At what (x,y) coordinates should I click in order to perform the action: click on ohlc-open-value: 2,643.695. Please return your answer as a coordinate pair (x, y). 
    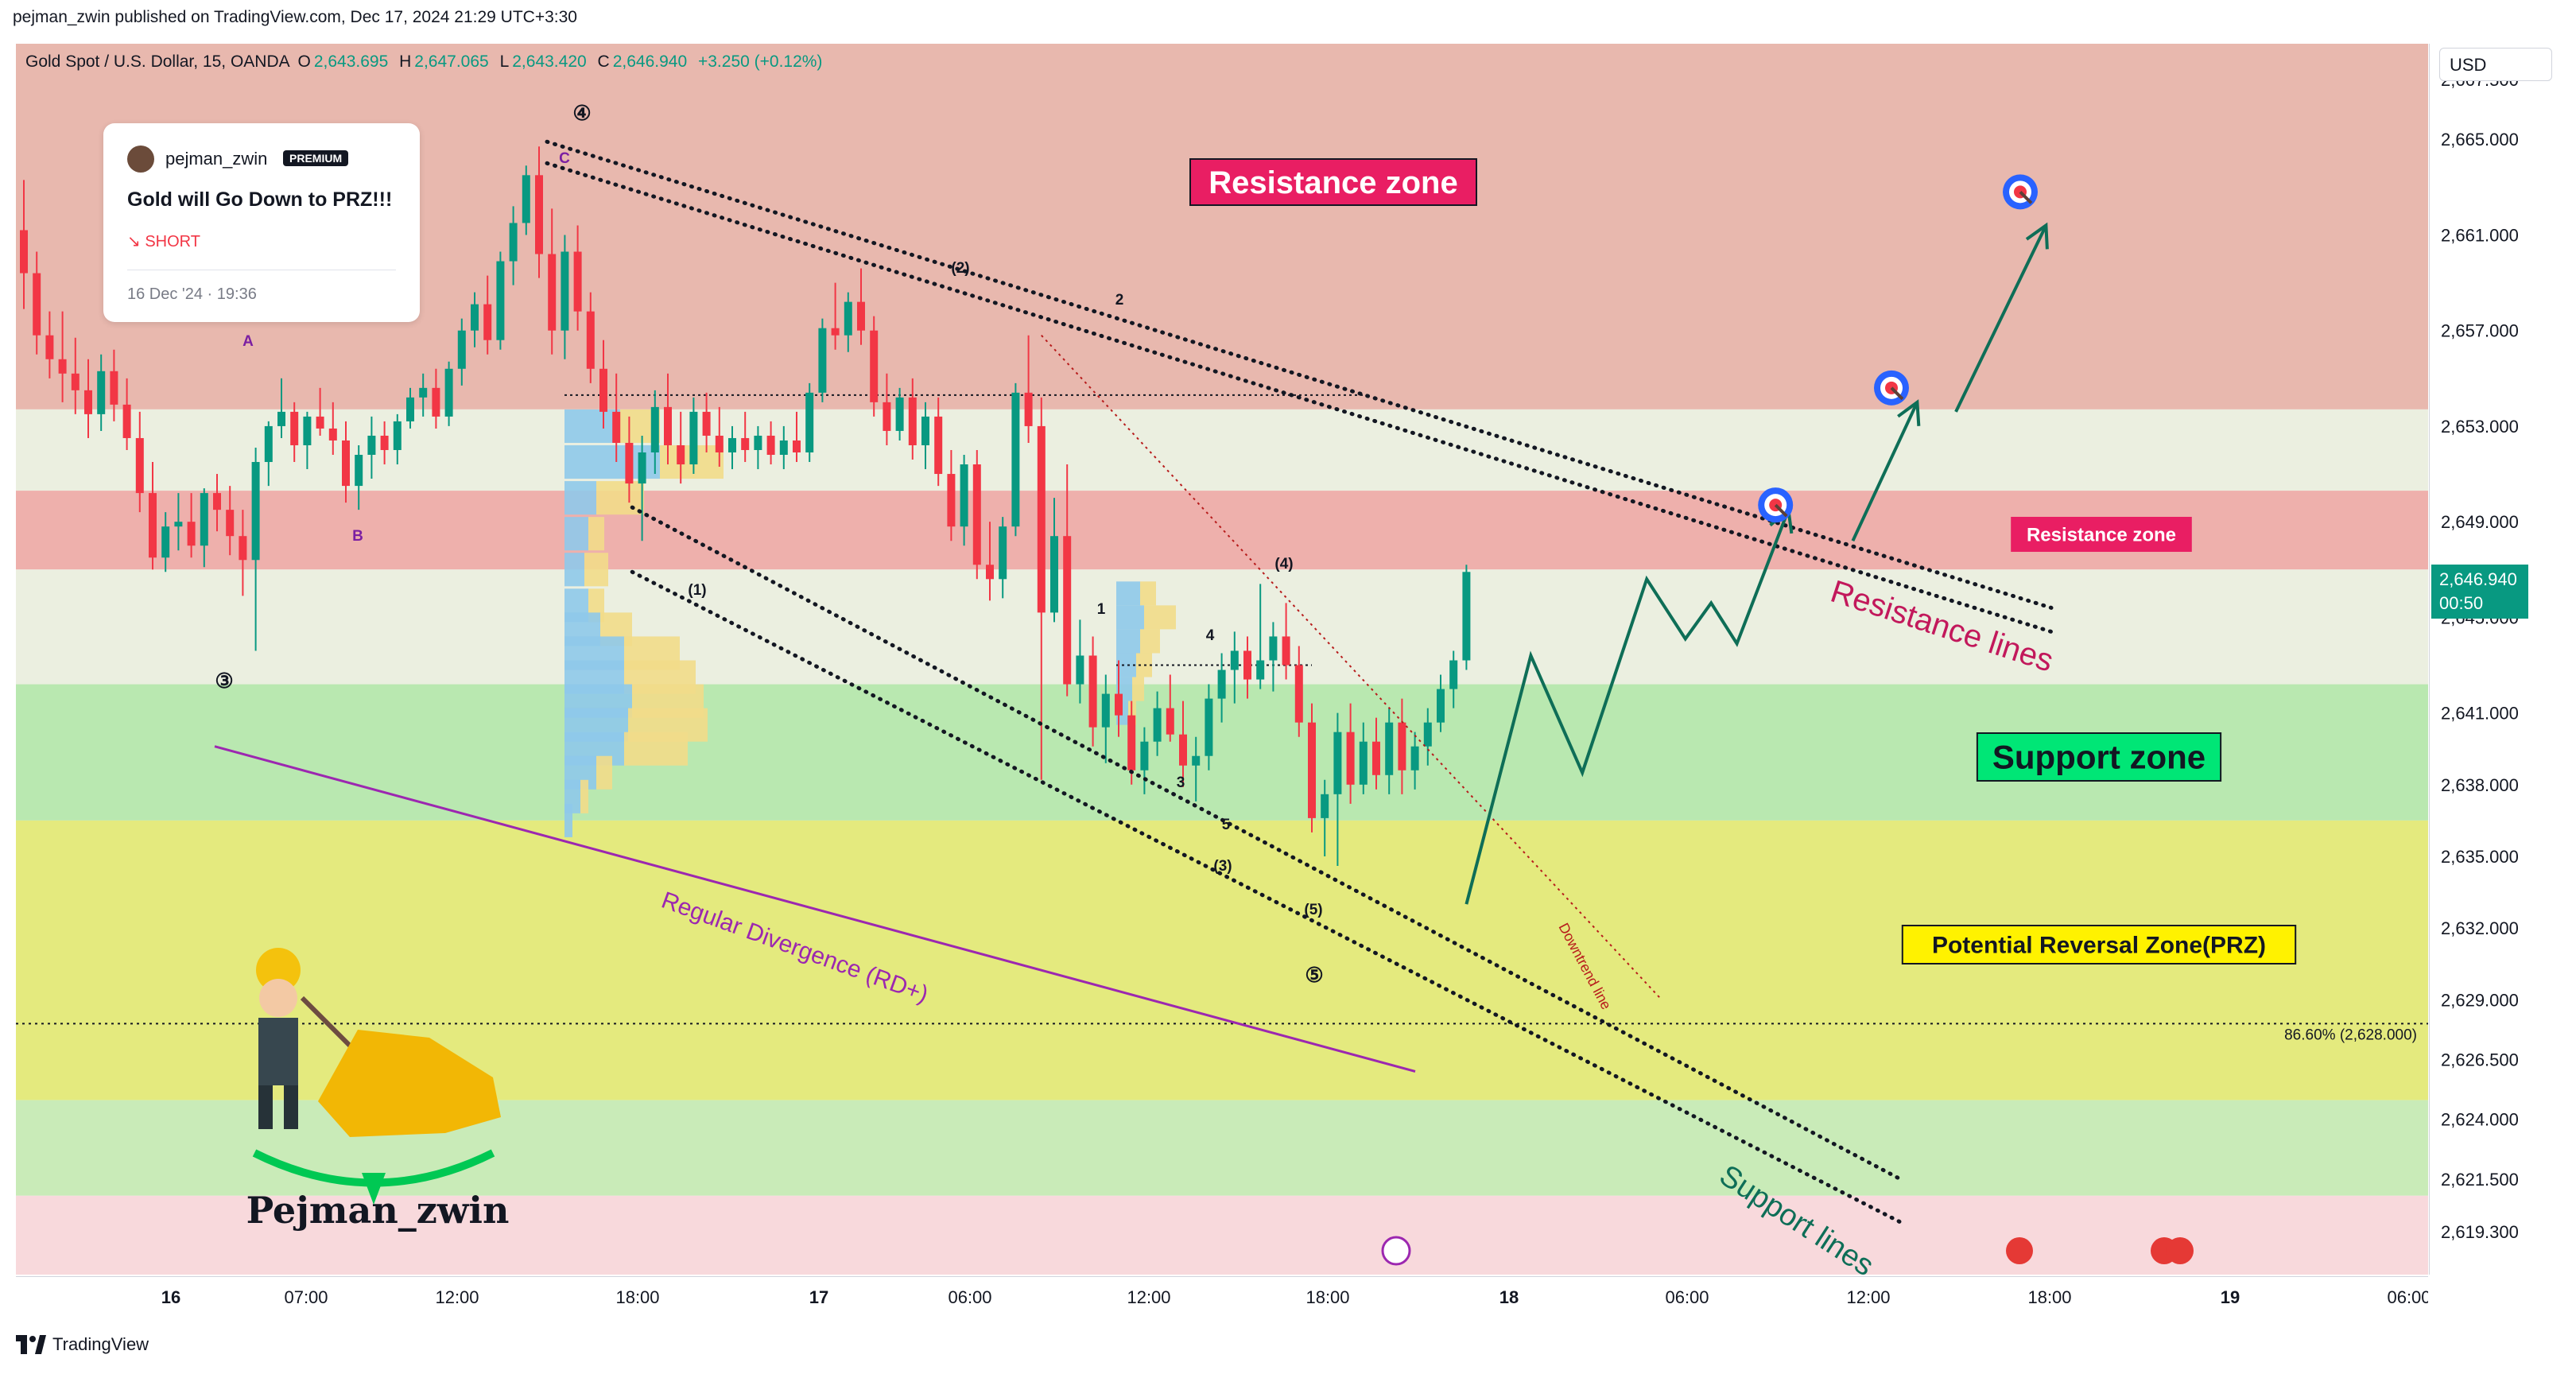
    Looking at the image, I should click on (351, 61).